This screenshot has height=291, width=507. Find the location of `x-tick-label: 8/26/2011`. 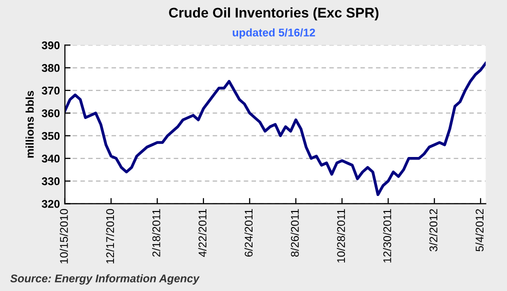

x-tick-label: 8/26/2011 is located at coordinates (294, 233).